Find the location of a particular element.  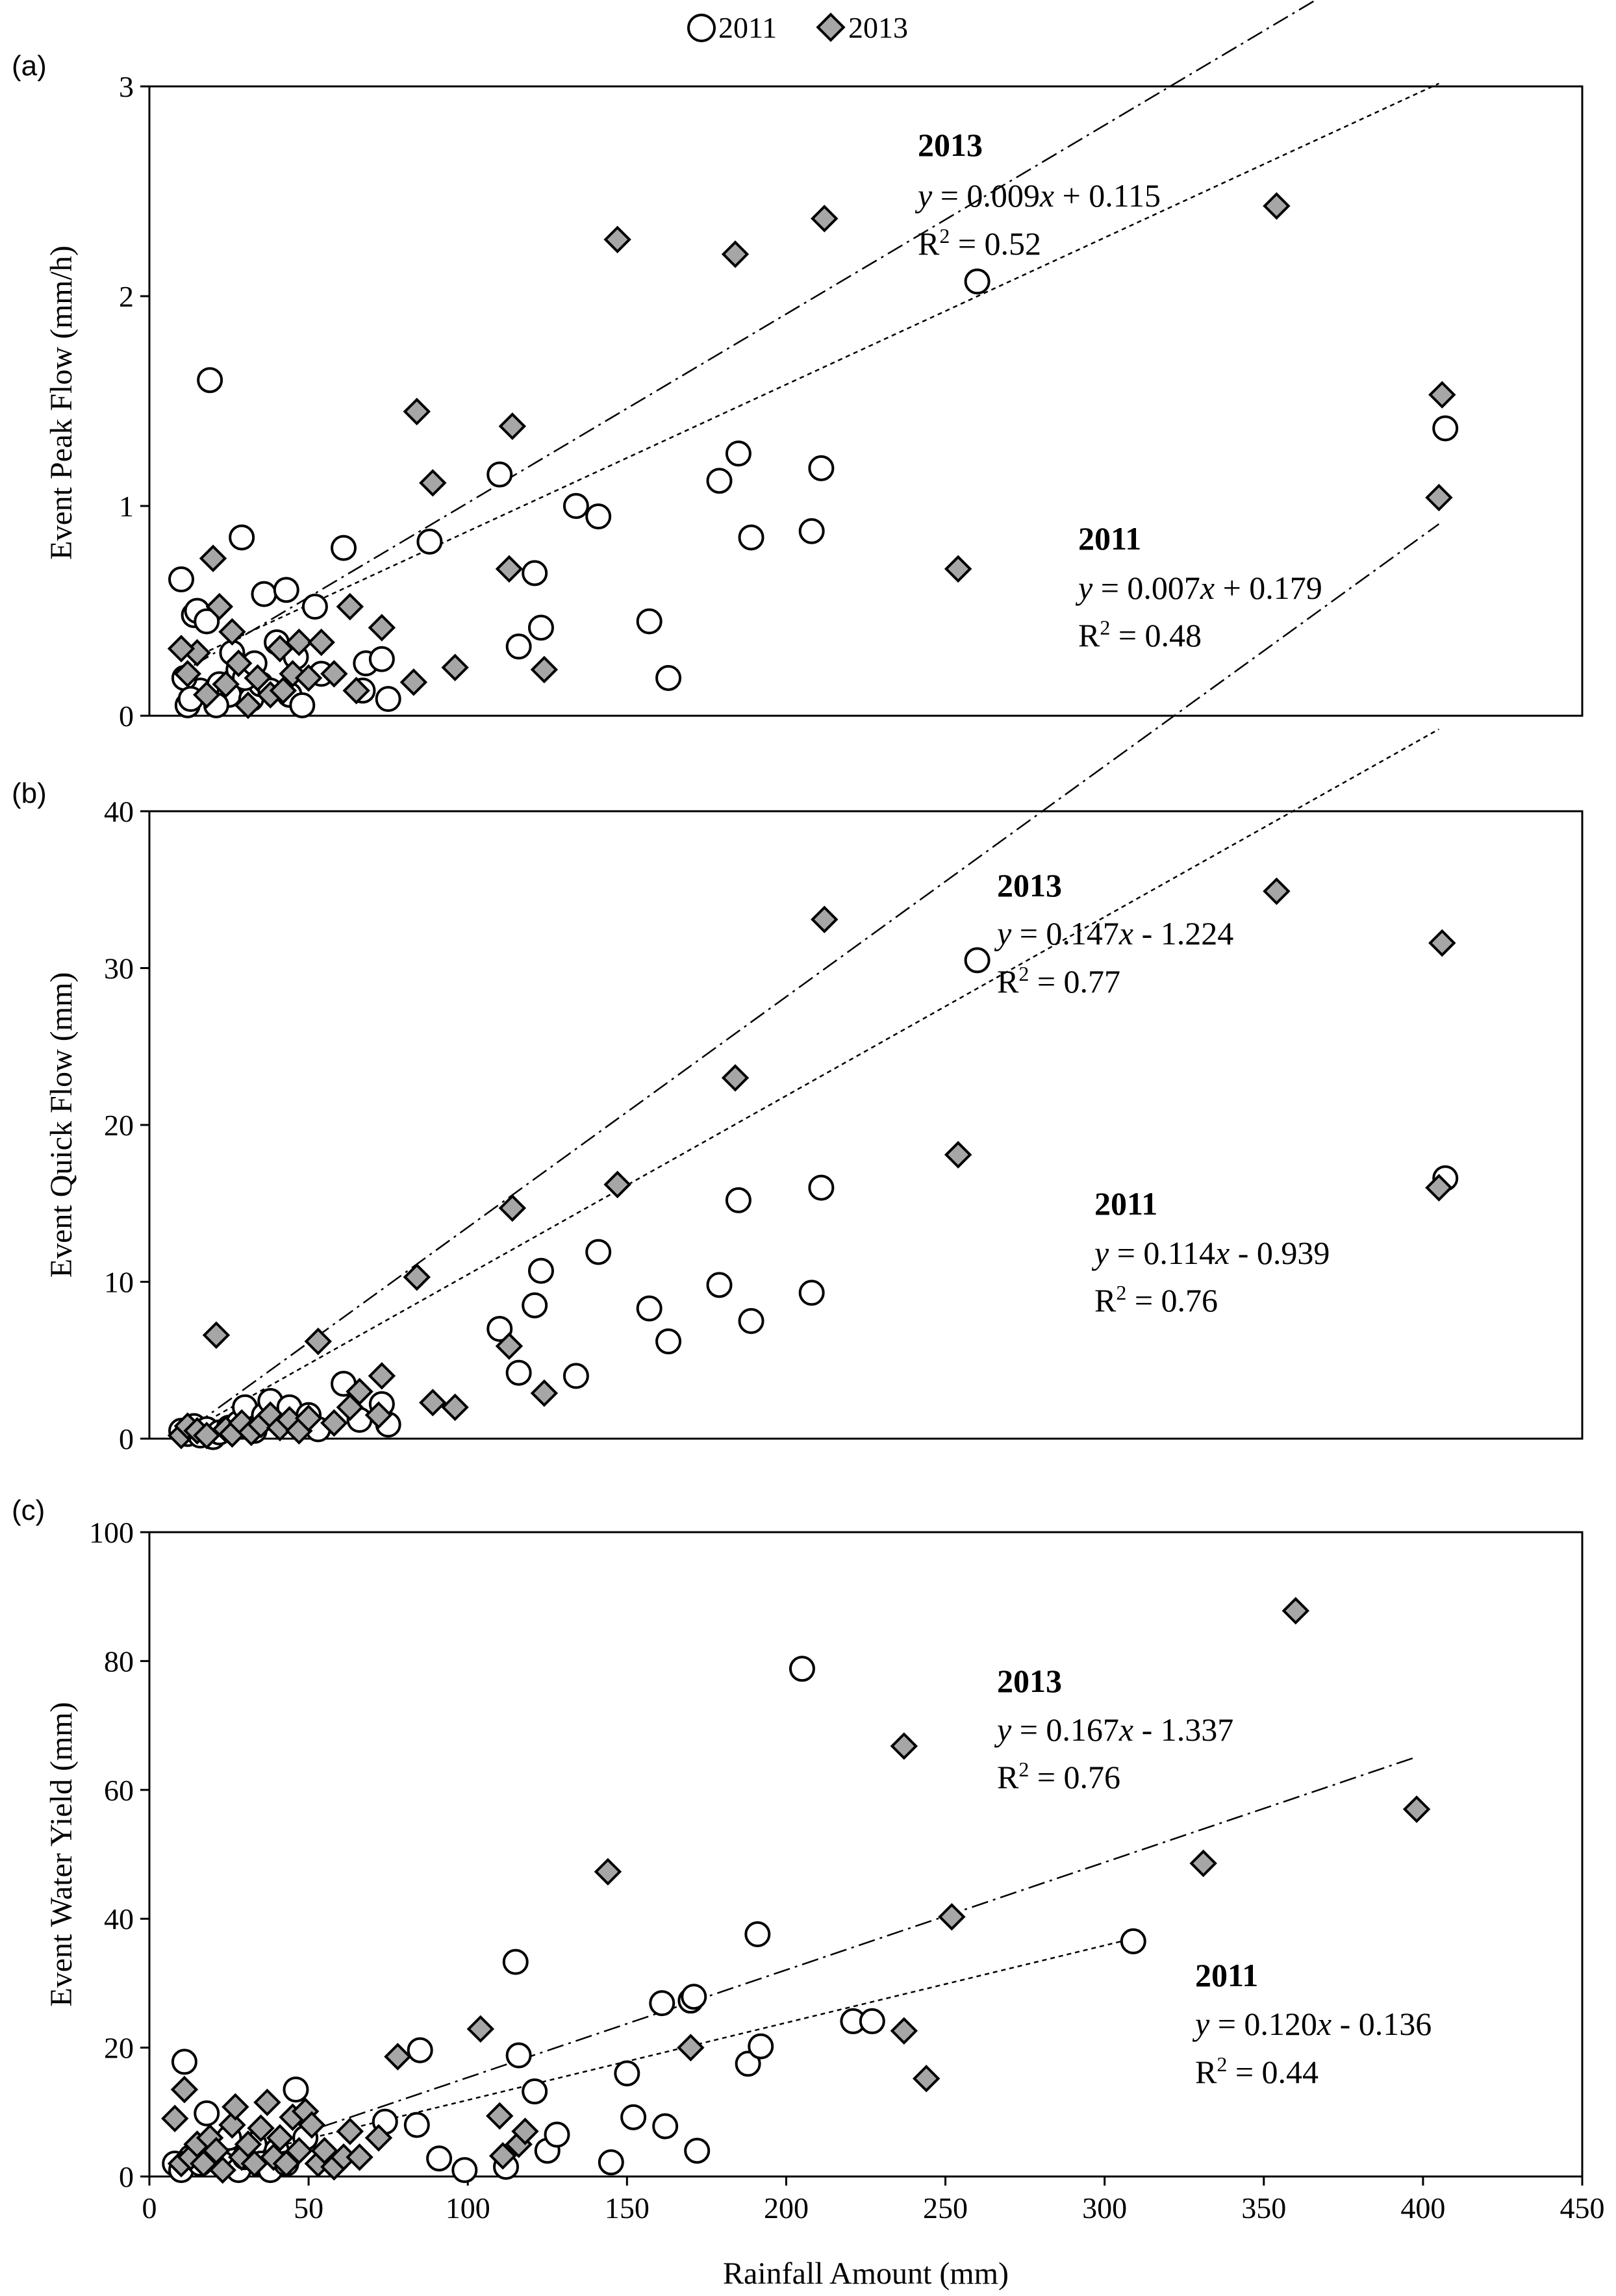

annotation-equation-2013: y = 0.167x - 1.337 is located at coordinates (1113, 1729).